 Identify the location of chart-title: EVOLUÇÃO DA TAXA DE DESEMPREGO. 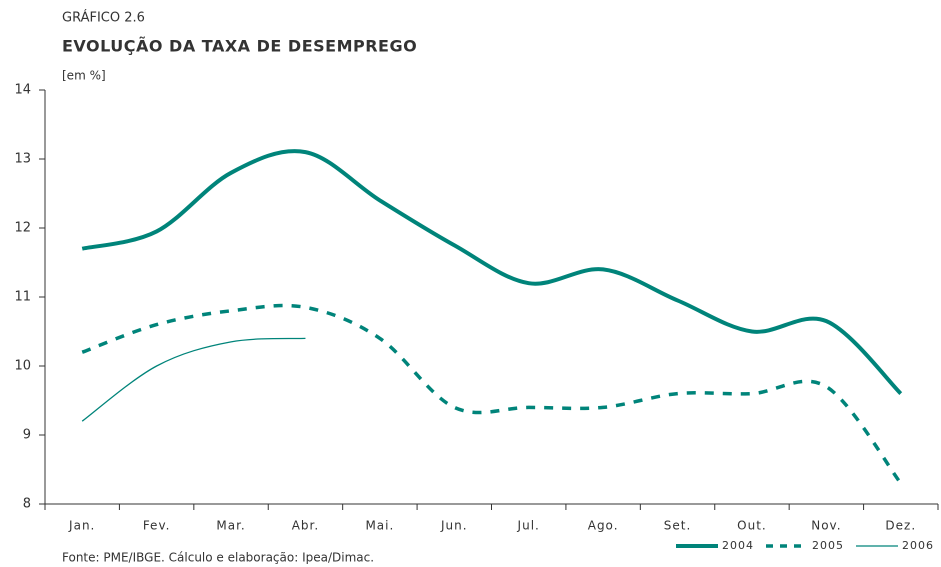
(239, 46).